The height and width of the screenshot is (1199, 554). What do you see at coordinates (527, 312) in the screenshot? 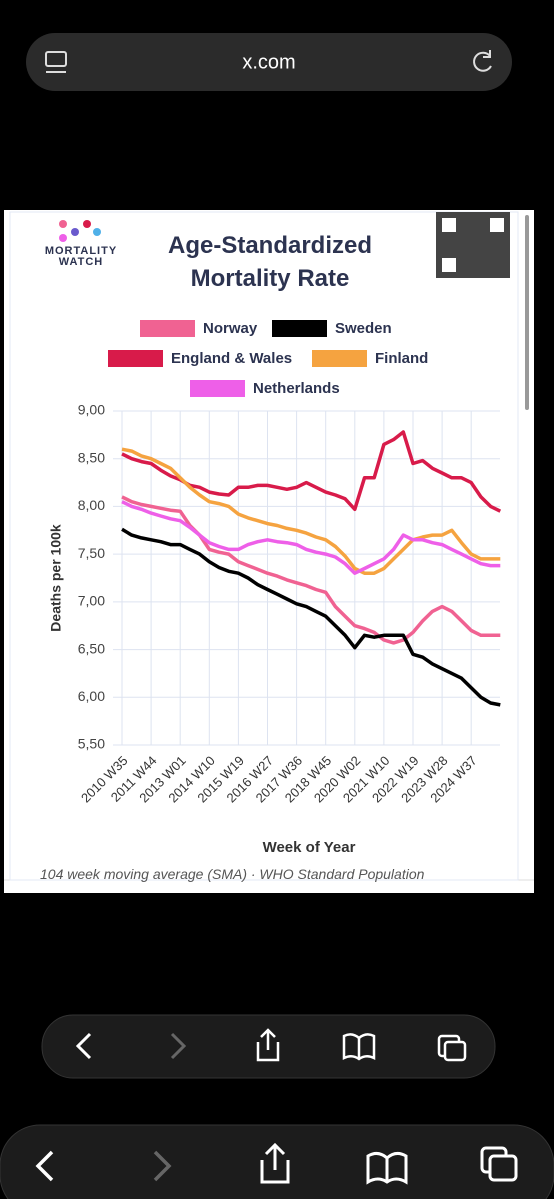
I see `scrollbar` at bounding box center [527, 312].